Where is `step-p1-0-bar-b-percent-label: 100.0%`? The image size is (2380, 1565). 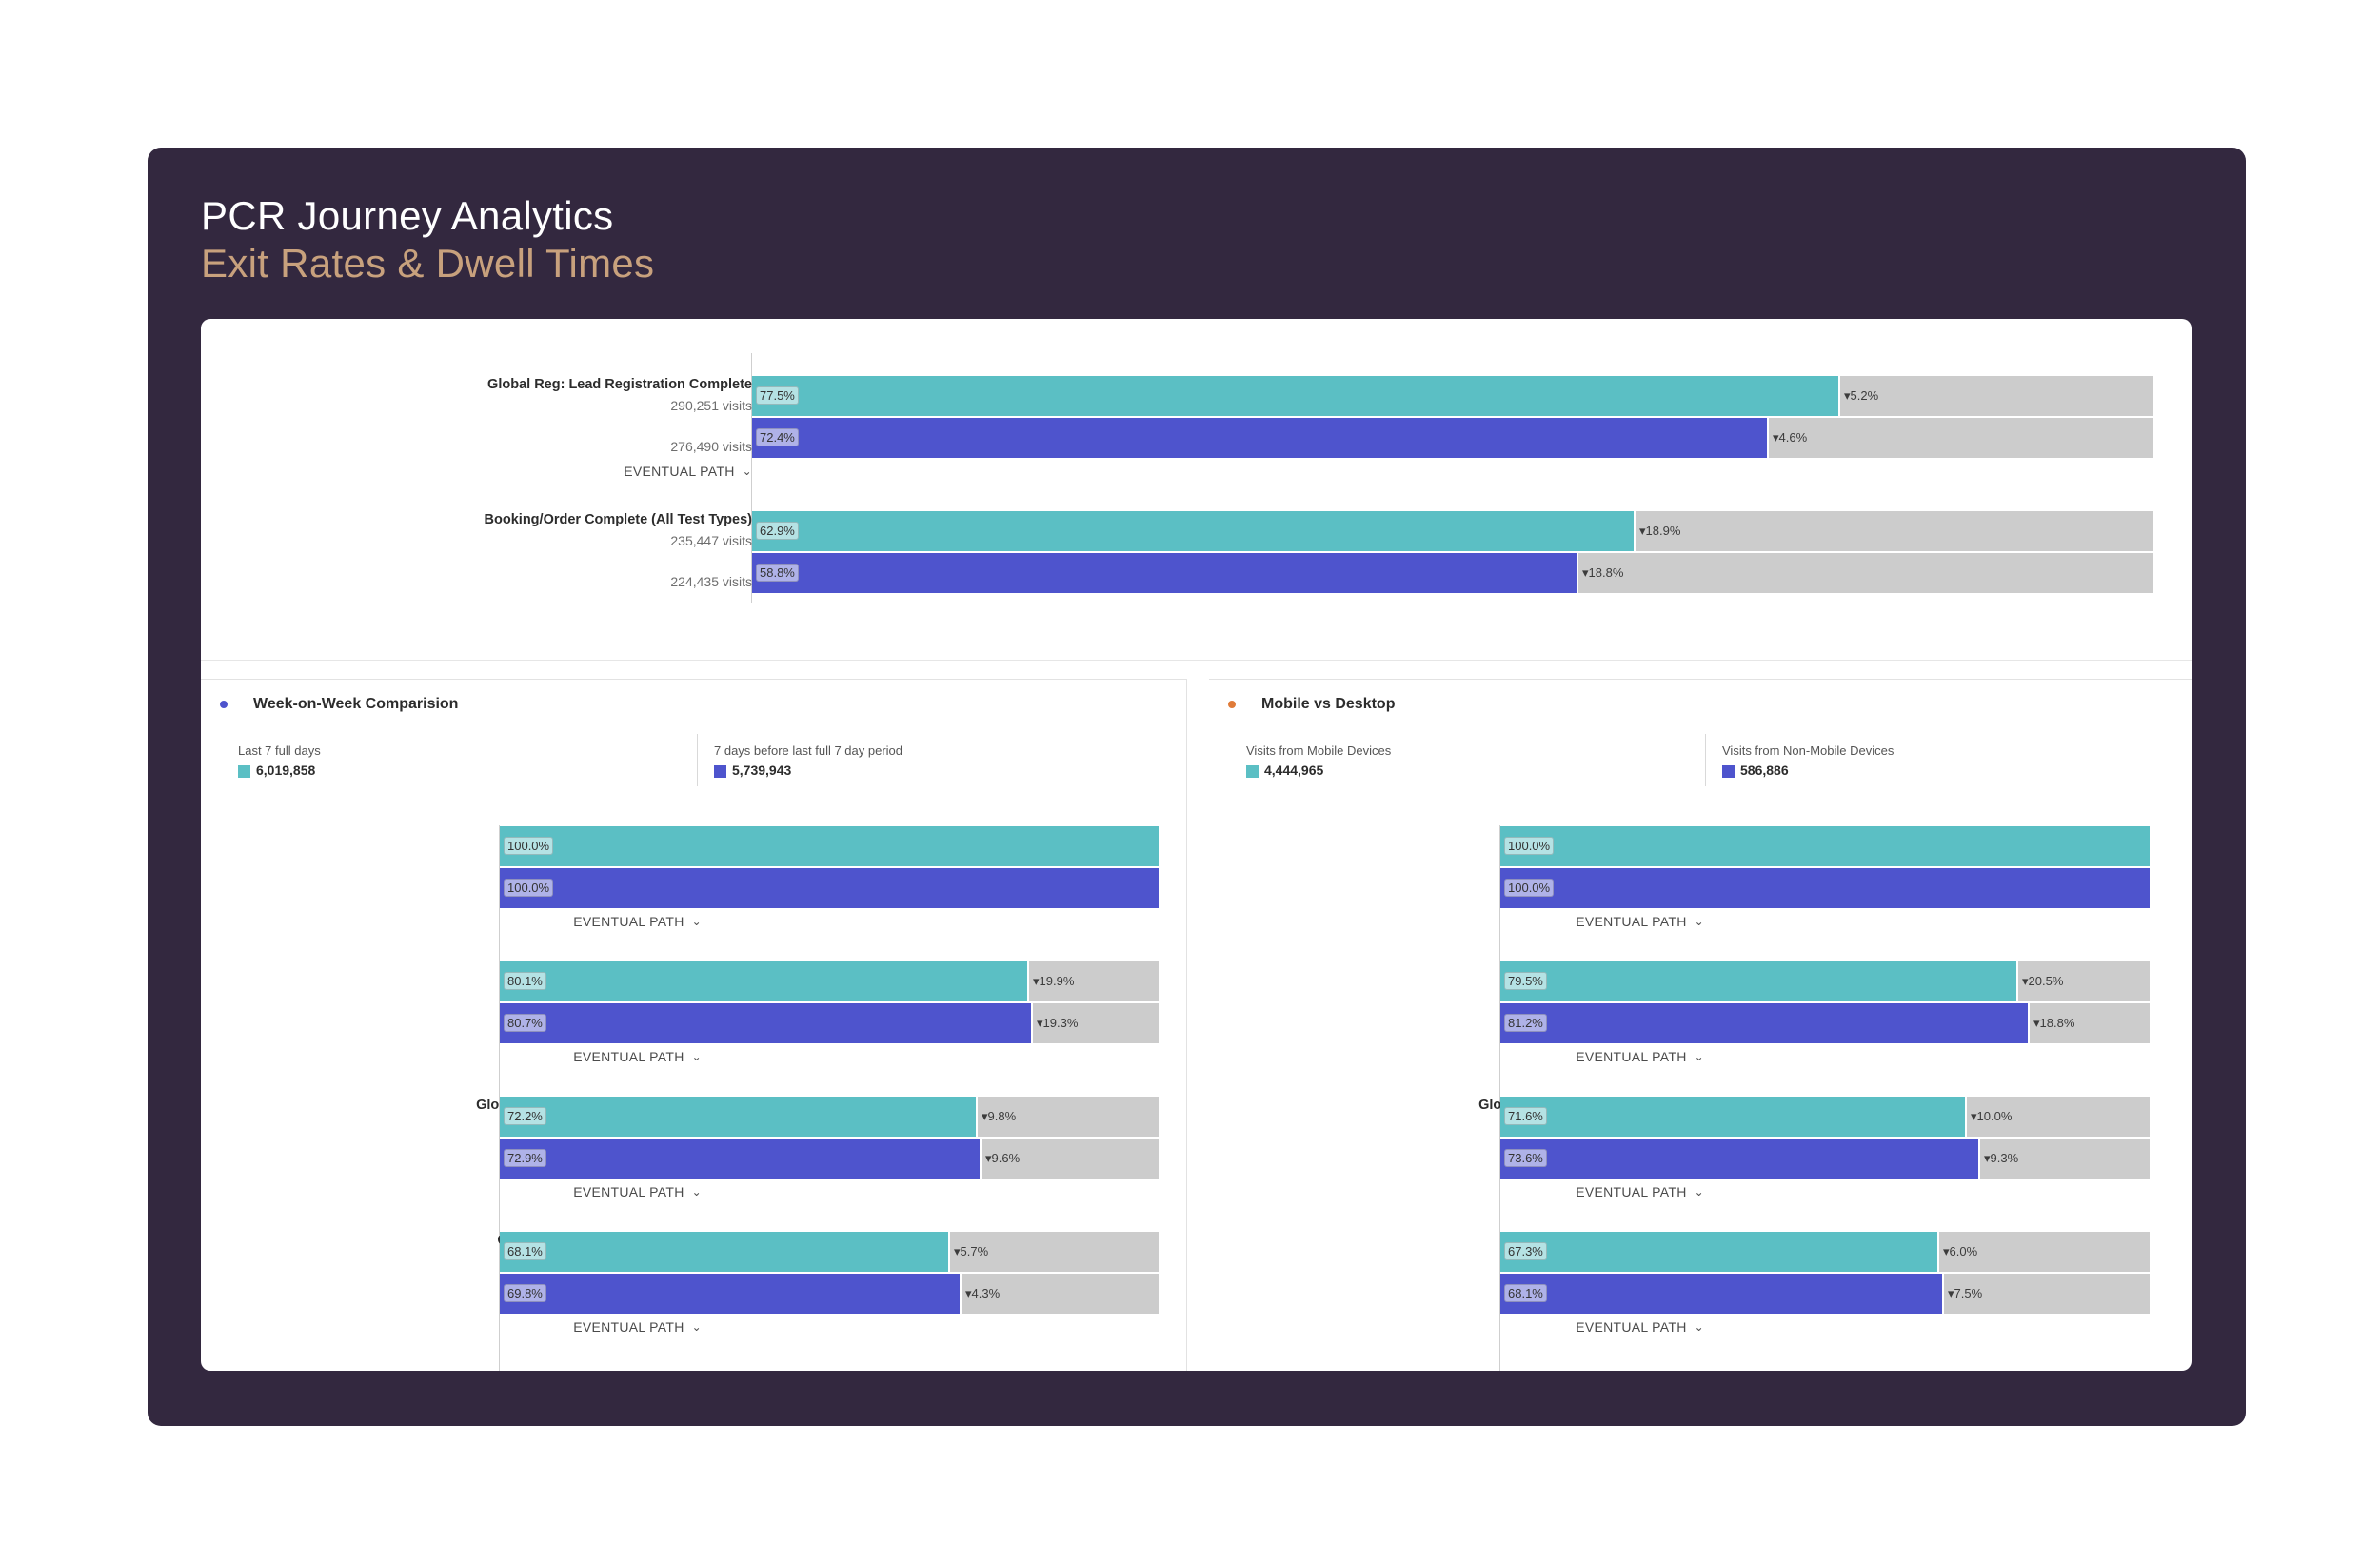 step-p1-0-bar-b-percent-label: 100.0% is located at coordinates (1529, 888).